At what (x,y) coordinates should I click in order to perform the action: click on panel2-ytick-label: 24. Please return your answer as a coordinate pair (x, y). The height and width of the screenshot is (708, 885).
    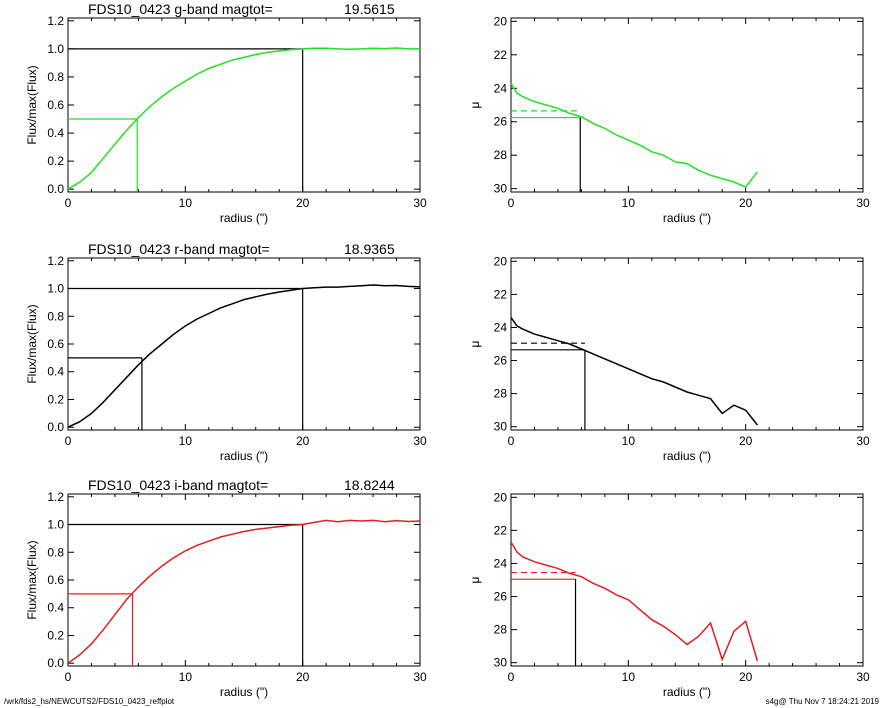
    Looking at the image, I should click on (501, 88).